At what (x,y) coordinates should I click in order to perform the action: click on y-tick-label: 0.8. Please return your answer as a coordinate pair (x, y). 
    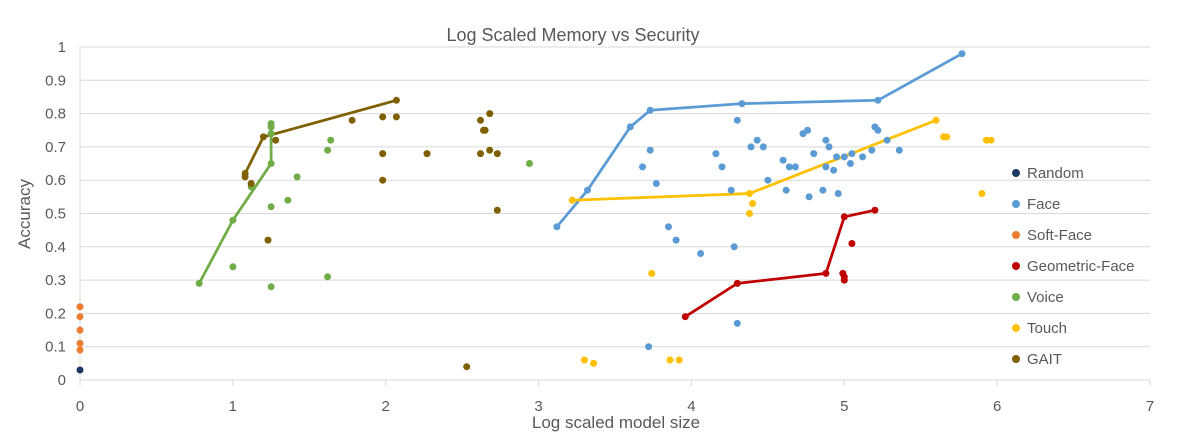
    Looking at the image, I should click on (55, 114).